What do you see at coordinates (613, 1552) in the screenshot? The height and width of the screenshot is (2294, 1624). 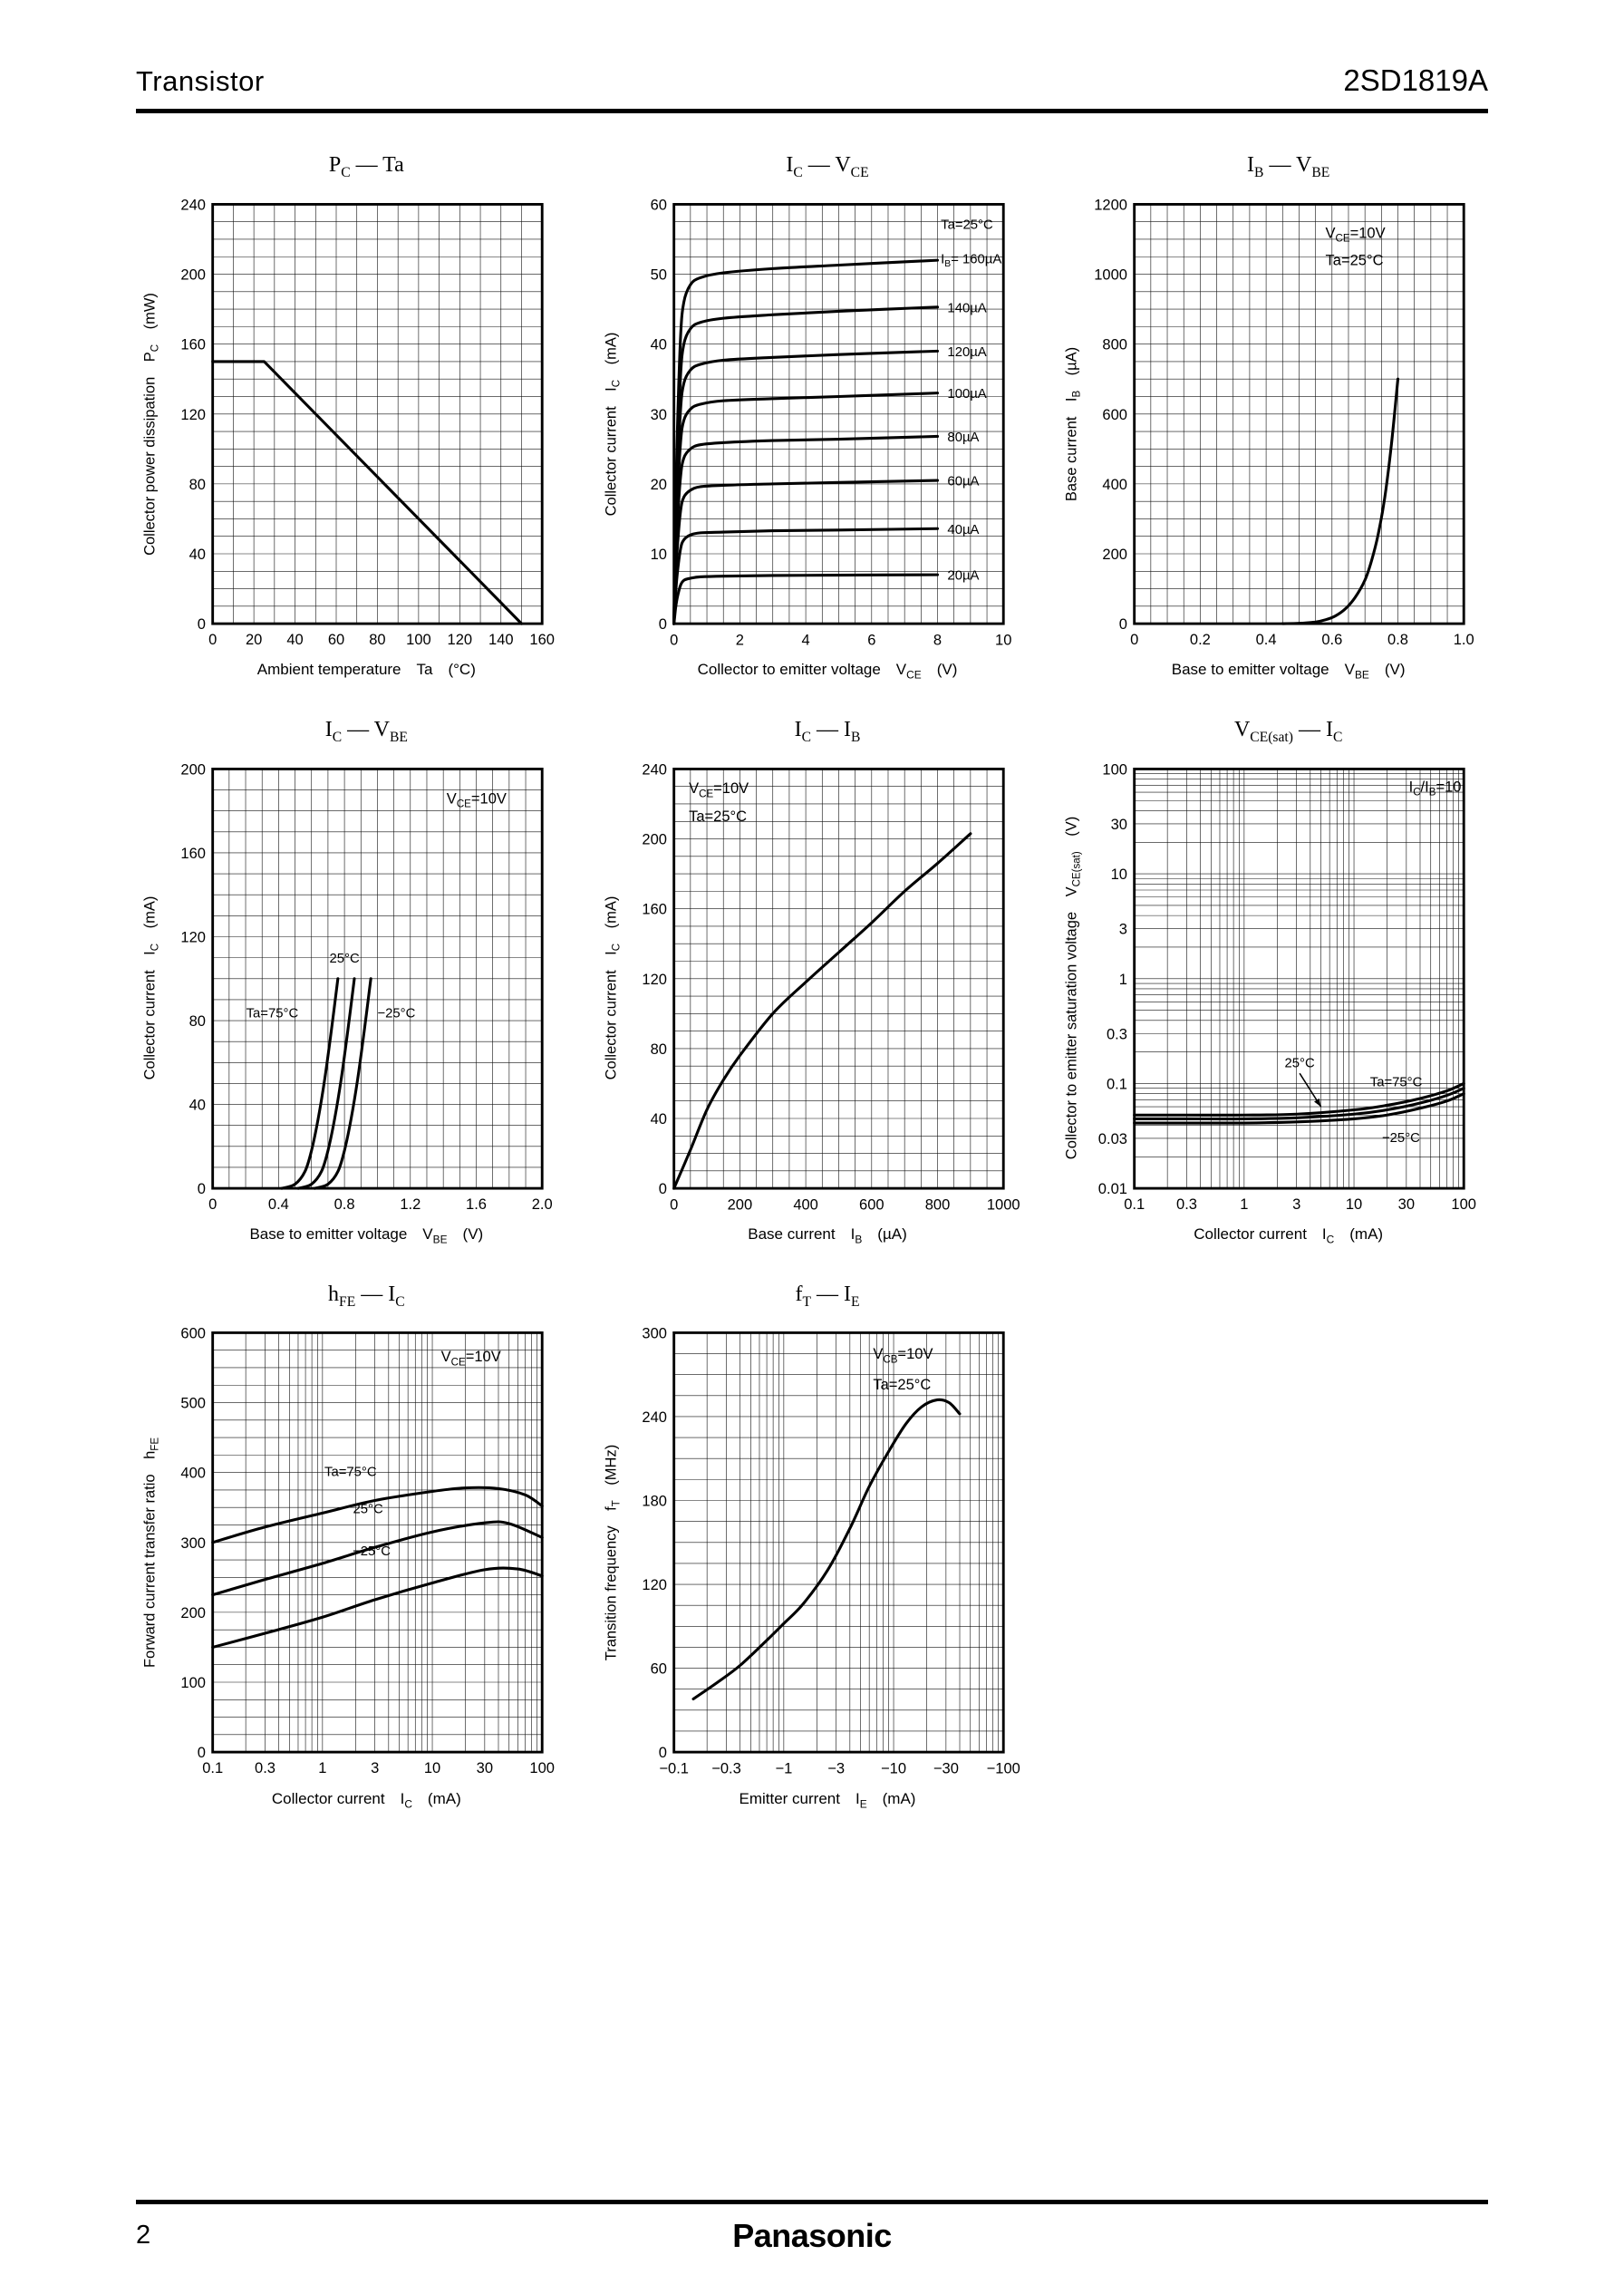 I see `y-axis-label: Transition frequency fT (MHz)` at bounding box center [613, 1552].